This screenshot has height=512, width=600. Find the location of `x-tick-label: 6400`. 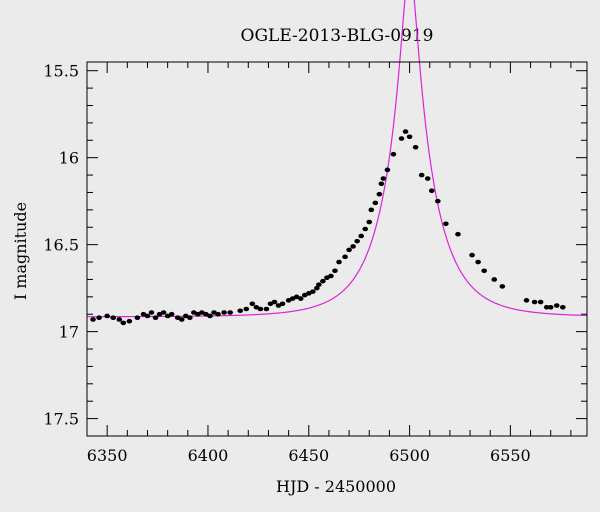

x-tick-label: 6400 is located at coordinates (208, 455).